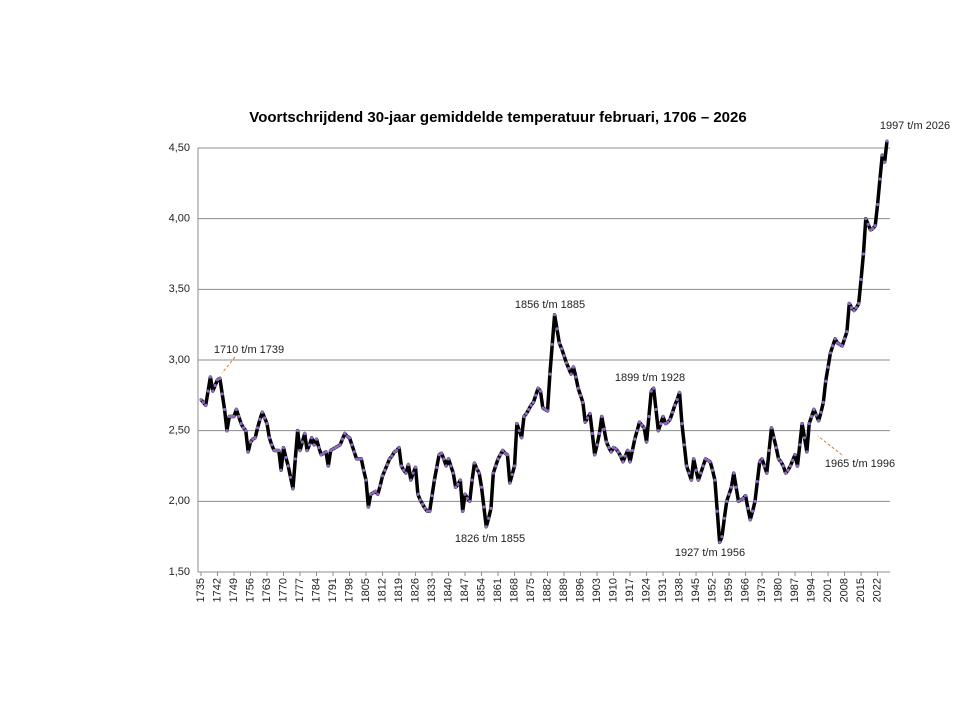 This screenshot has width=960, height=720. What do you see at coordinates (217, 590) in the screenshot?
I see `x-tick-label: 1742` at bounding box center [217, 590].